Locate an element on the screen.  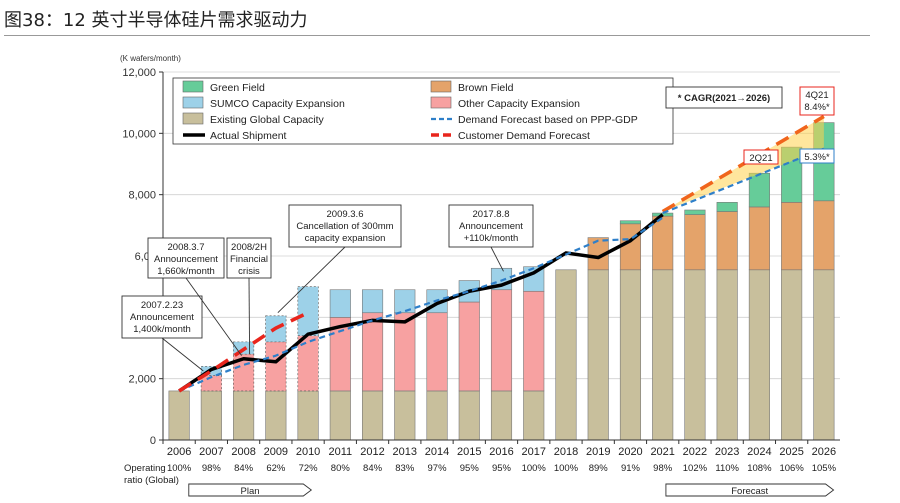
operating-ratio-value: 62% is located at coordinates (276, 468).